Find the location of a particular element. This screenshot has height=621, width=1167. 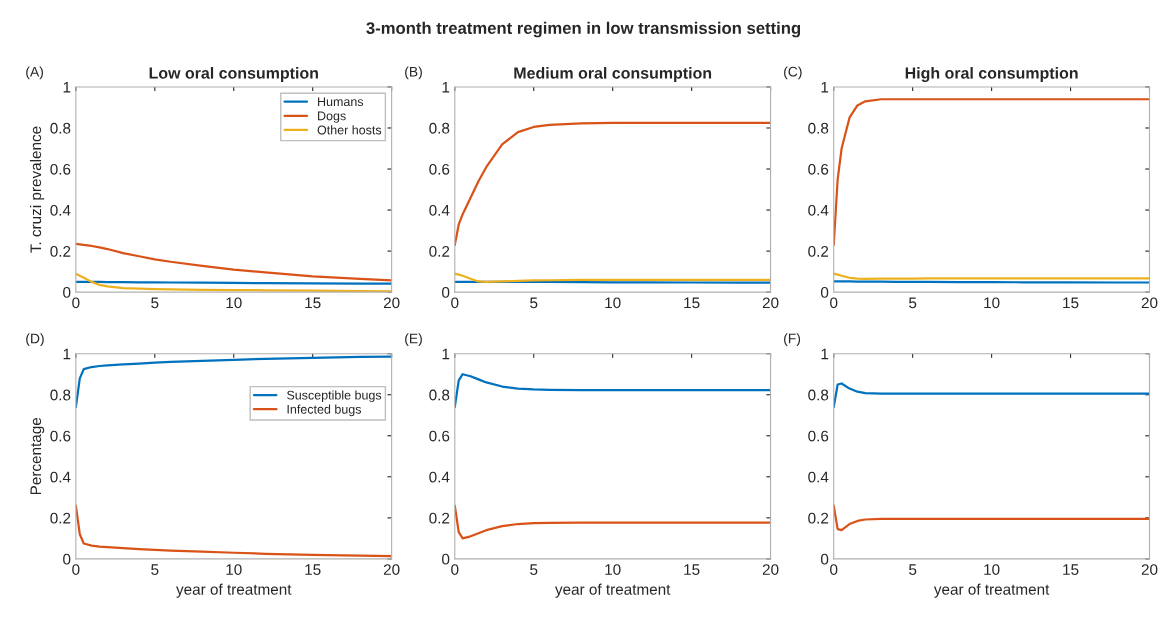

legend-label: Infected bugs is located at coordinates (324, 410).